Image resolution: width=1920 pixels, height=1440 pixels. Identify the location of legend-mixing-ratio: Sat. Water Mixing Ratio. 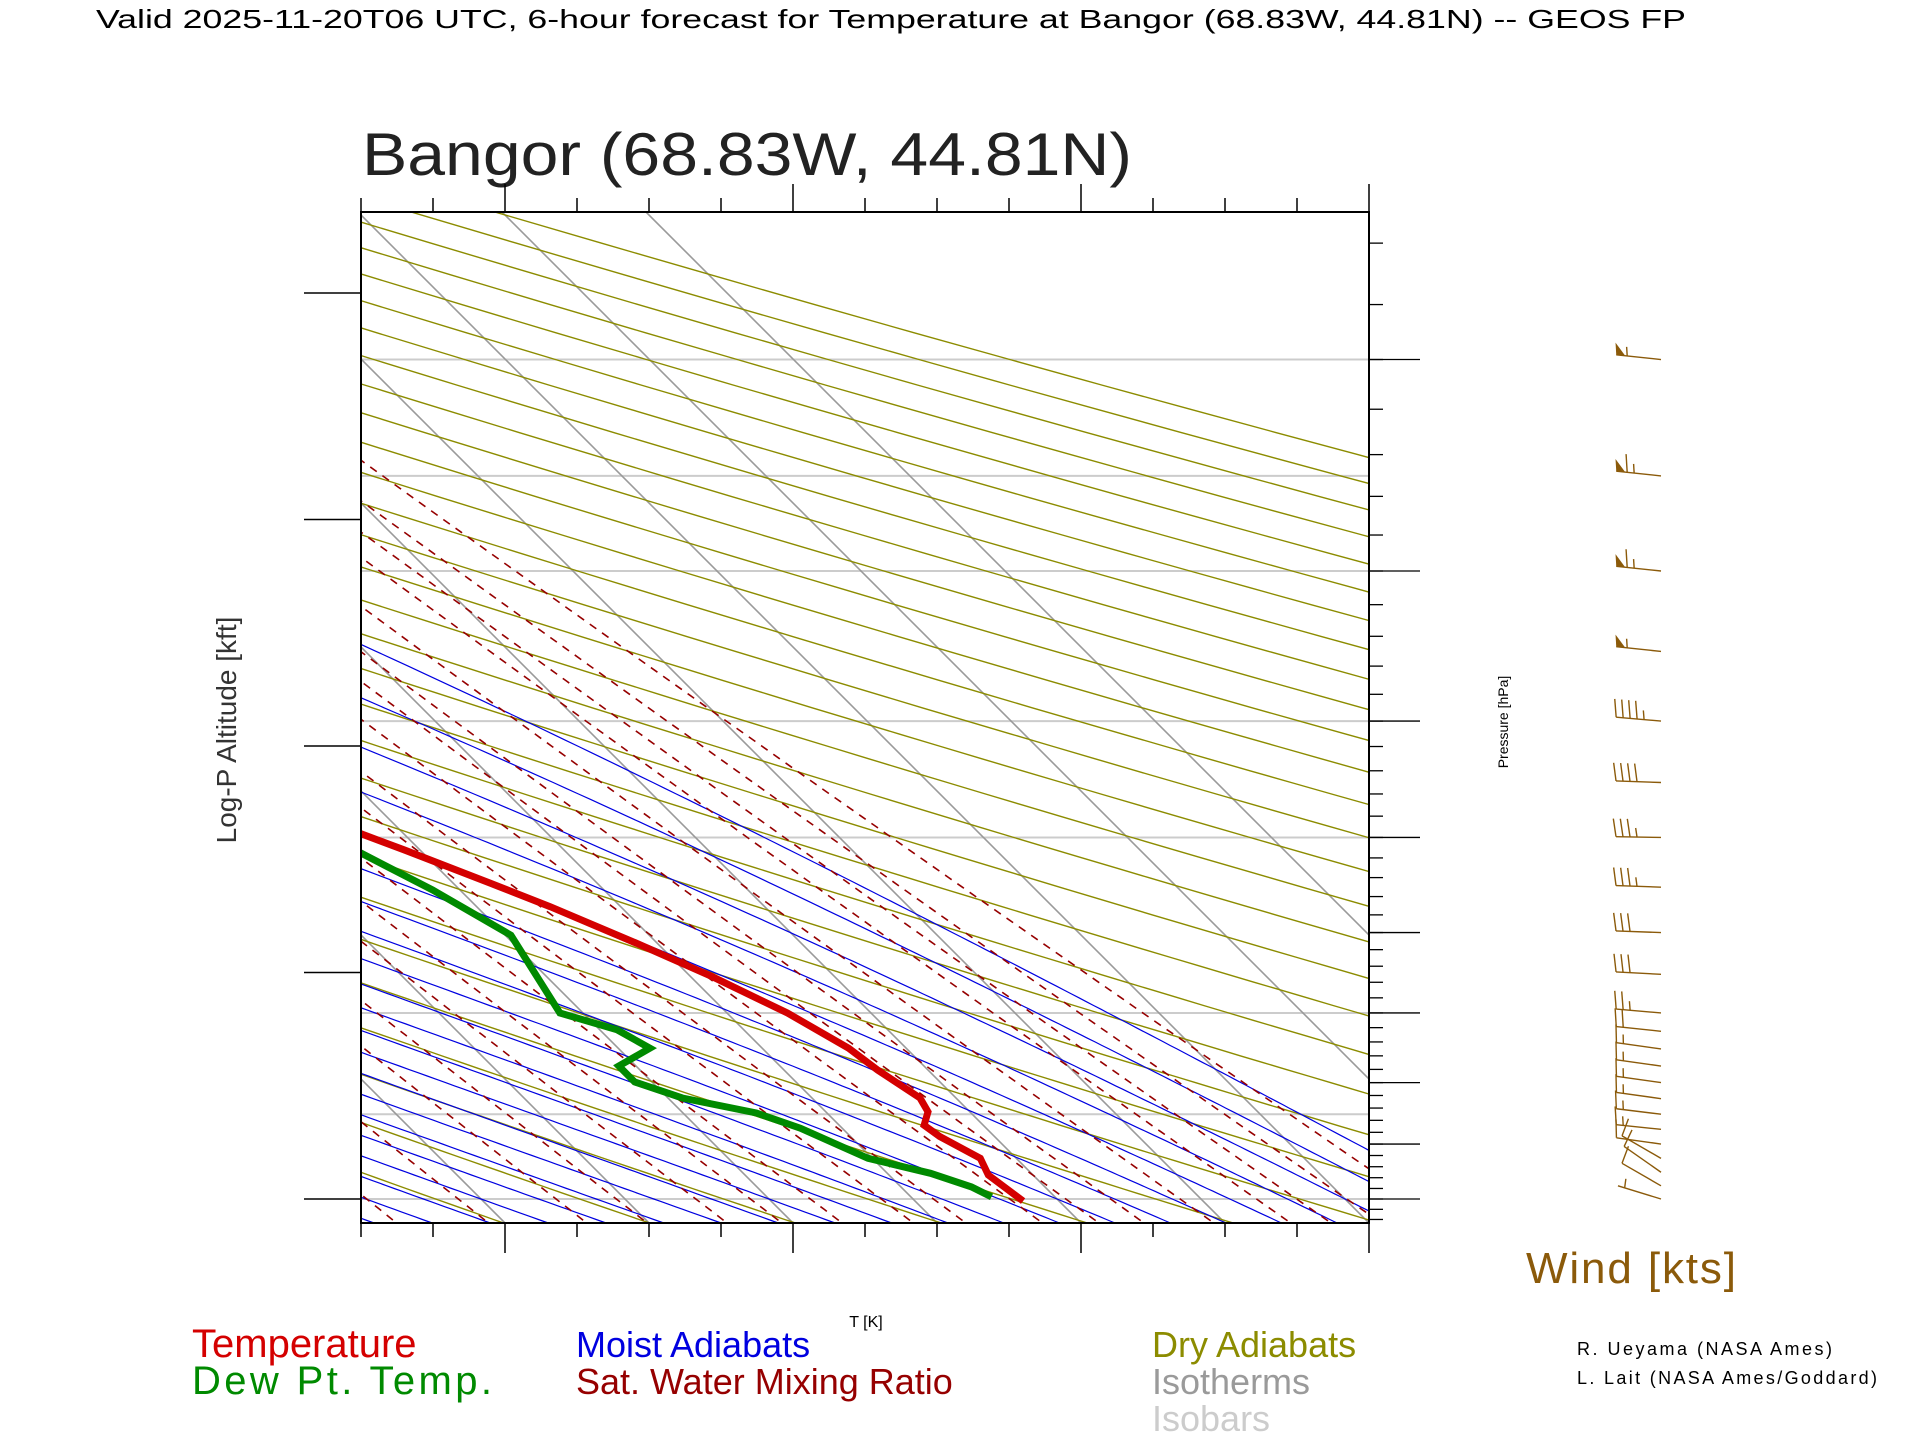
(764, 1381).